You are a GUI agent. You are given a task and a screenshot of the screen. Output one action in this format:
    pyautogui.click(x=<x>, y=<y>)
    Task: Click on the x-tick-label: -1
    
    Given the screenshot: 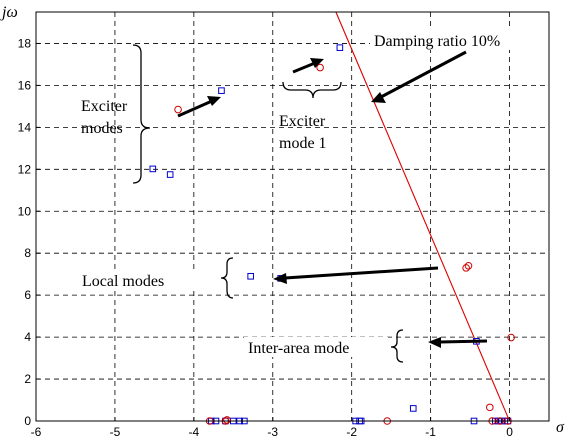 What is the action you would take?
    pyautogui.click(x=430, y=432)
    